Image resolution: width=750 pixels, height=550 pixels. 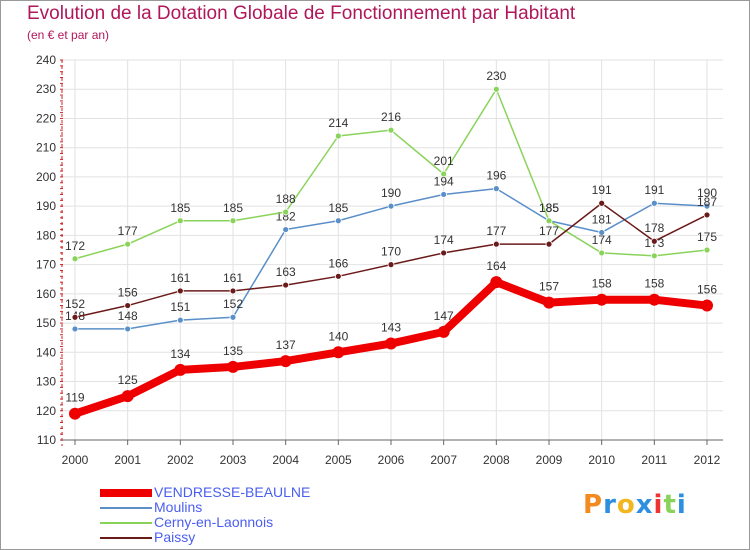 I want to click on data-label-paissy: 187, so click(x=707, y=202).